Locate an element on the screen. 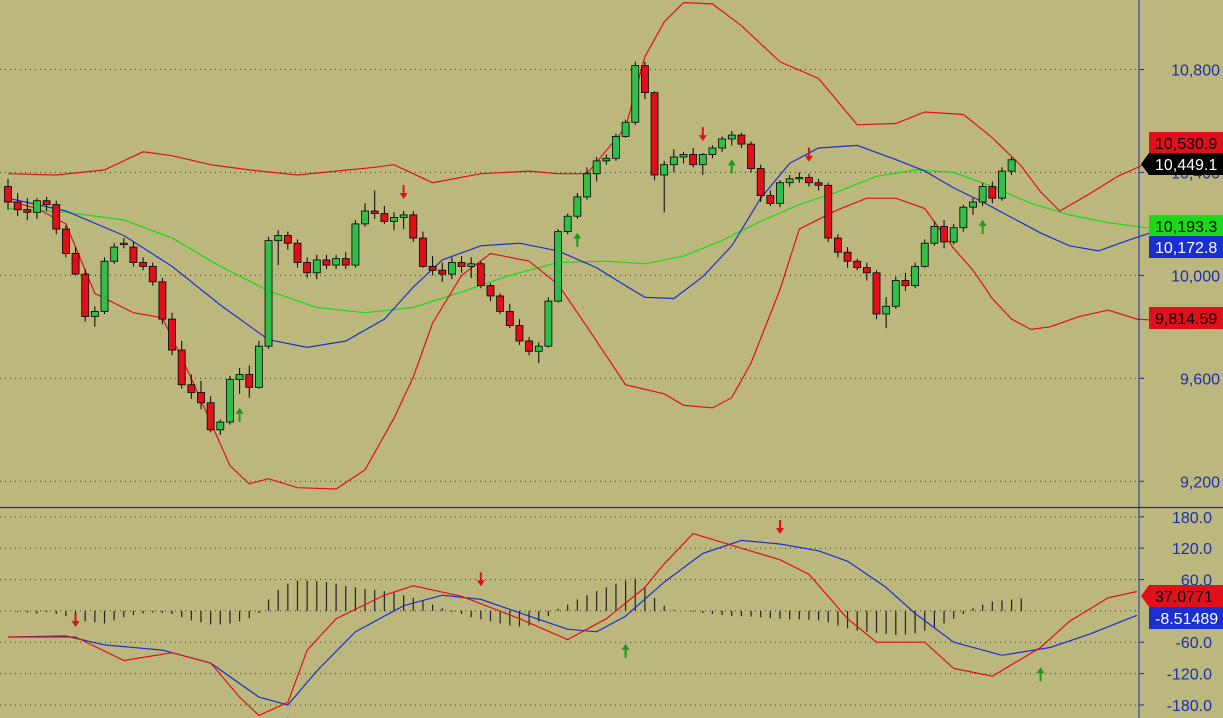  oscillator-tick-label: -180.0 is located at coordinates (1189, 706).